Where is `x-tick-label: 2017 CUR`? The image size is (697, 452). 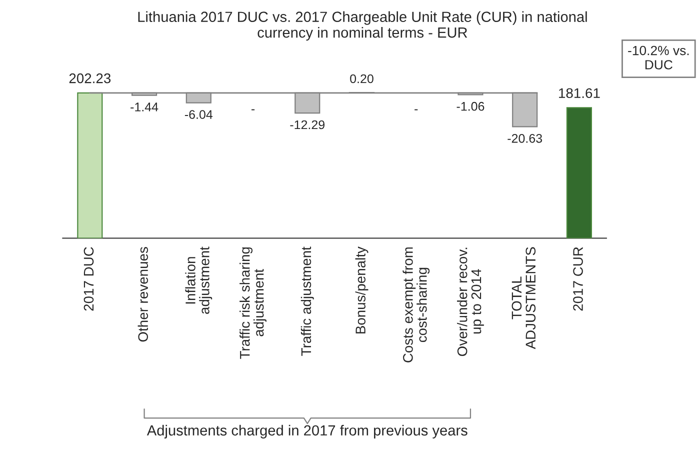
x-tick-label: 2017 CUR is located at coordinates (578, 279).